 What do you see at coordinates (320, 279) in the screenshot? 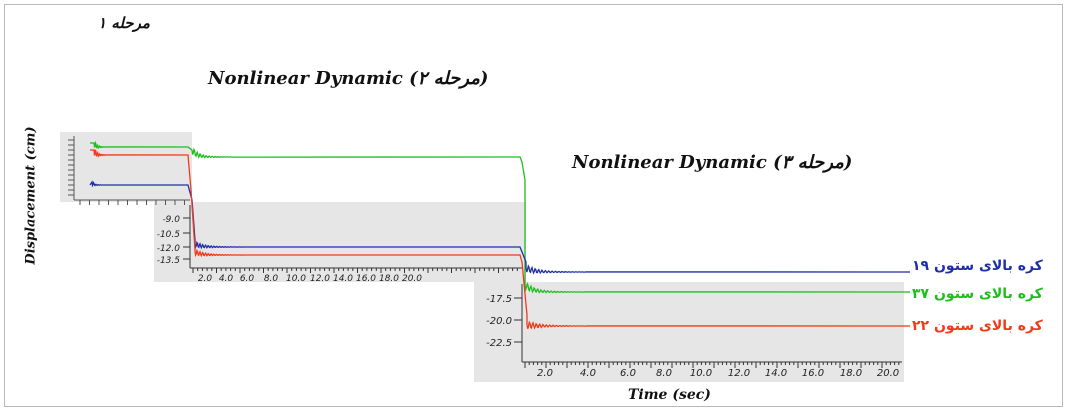
I see `panel2-xtick-label: 12.0` at bounding box center [320, 279].